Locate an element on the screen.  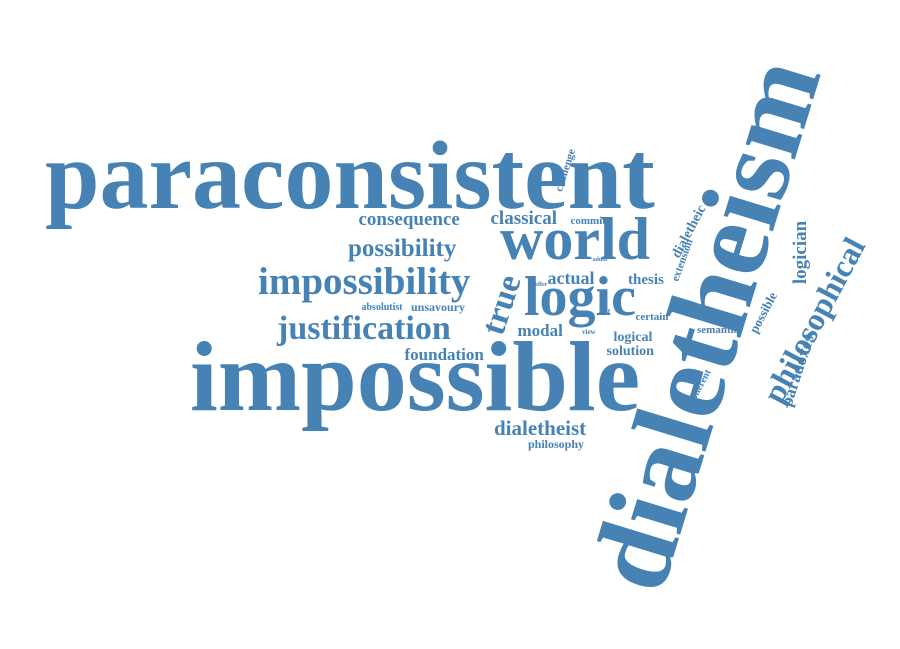
word-certain: certain is located at coordinates (652, 316).